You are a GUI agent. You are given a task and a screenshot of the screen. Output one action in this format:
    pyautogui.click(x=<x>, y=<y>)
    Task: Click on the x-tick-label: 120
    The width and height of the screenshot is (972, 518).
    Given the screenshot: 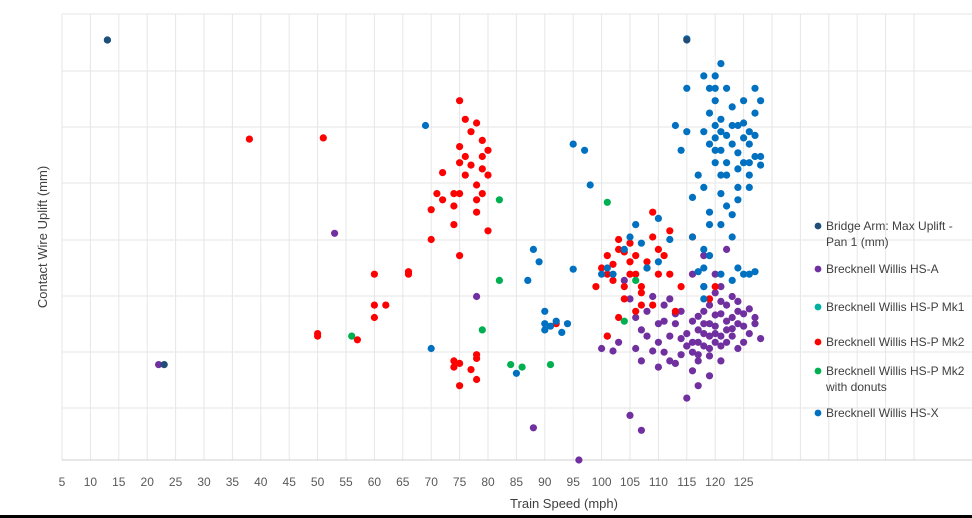 What is the action you would take?
    pyautogui.click(x=715, y=482)
    